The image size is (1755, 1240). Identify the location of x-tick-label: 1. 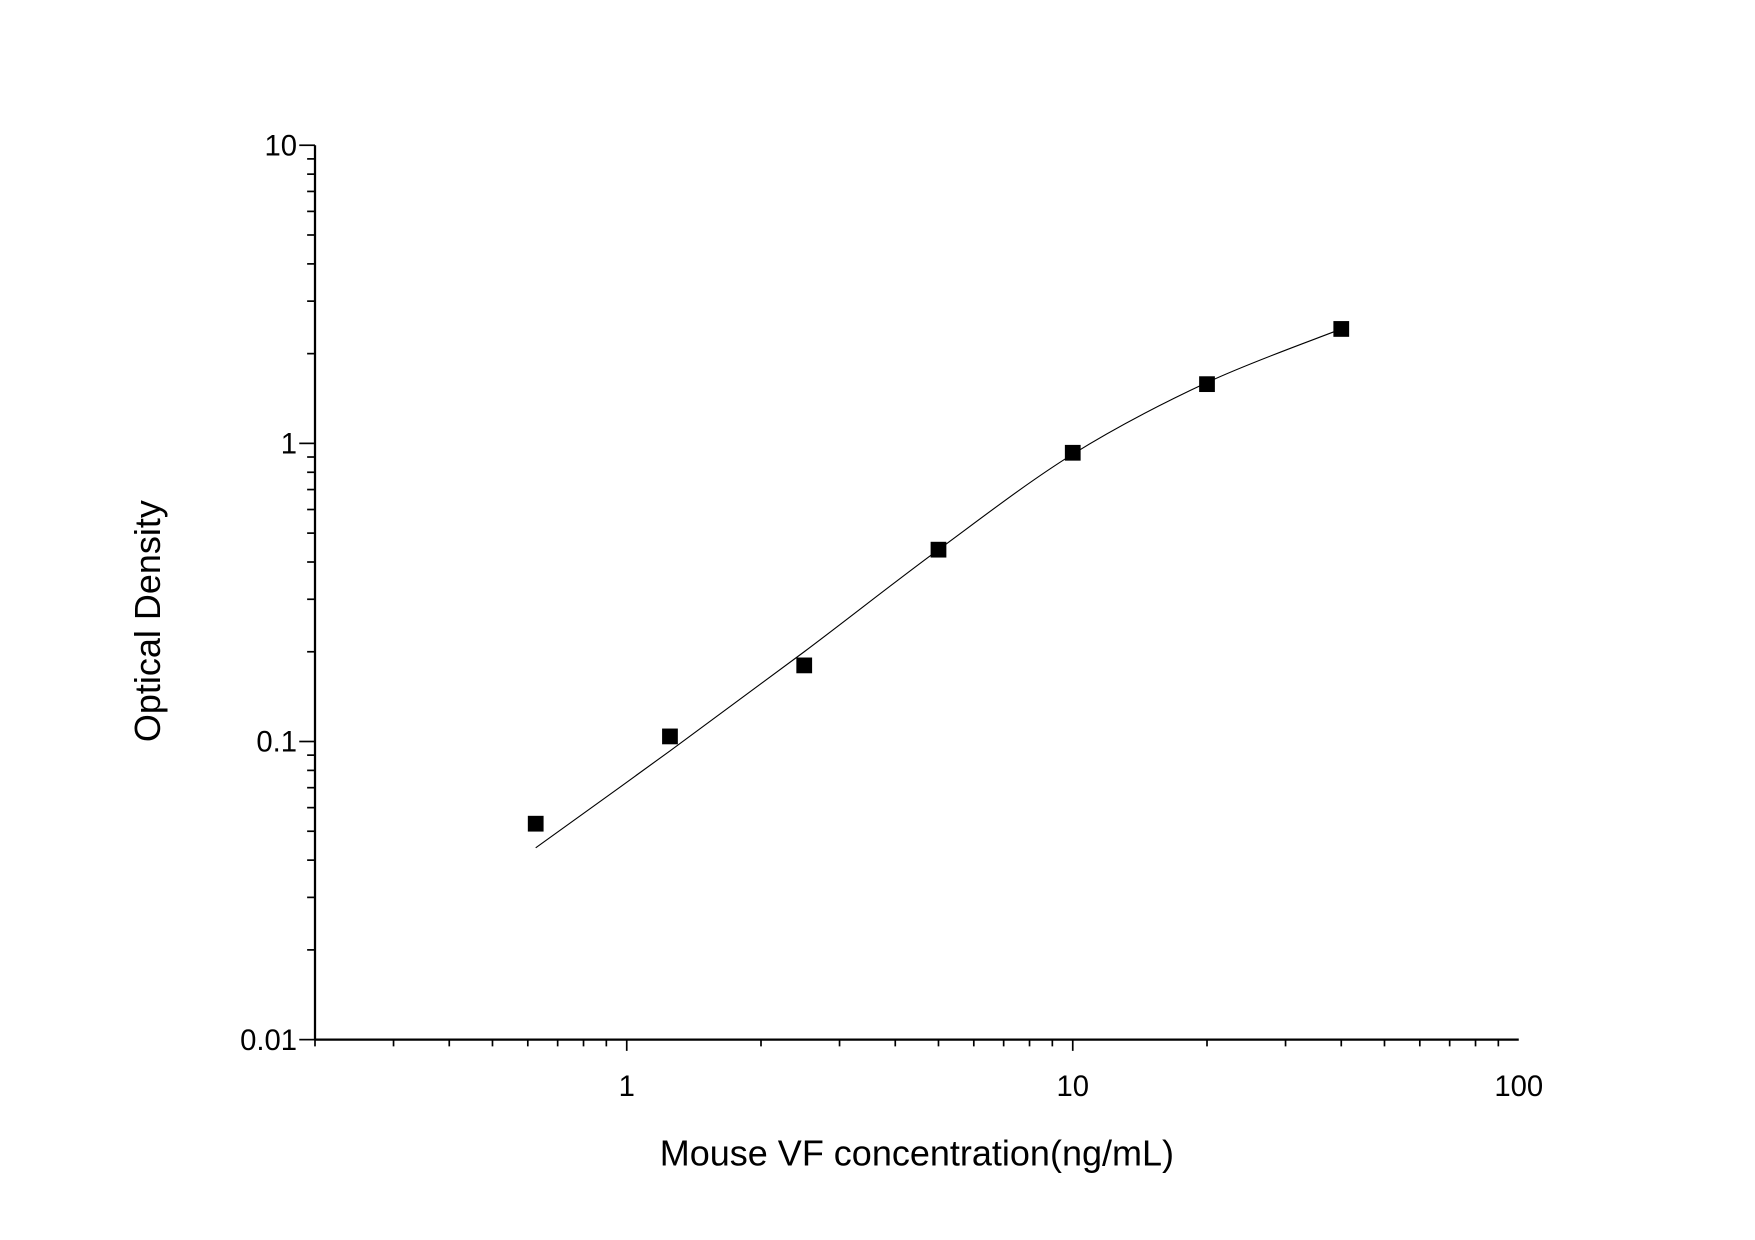
(627, 1087).